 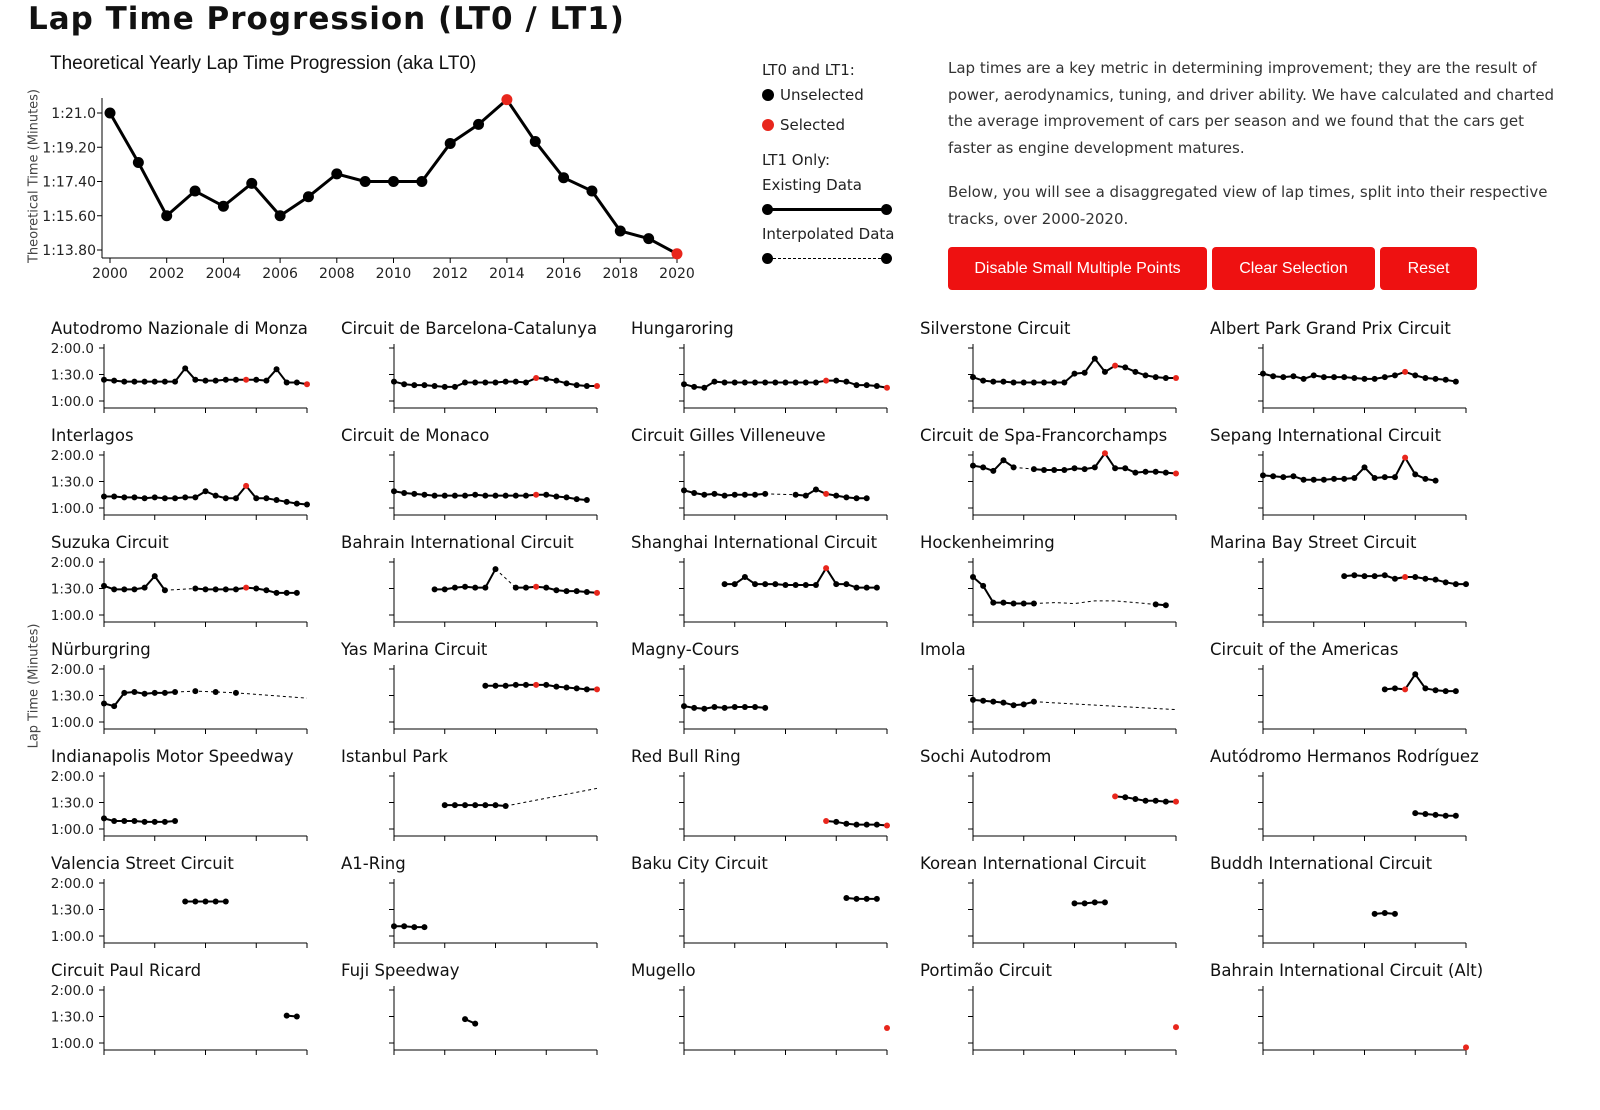 What do you see at coordinates (1346, 970) in the screenshot?
I see `track-title: Bahrain International Circuit (Alt)` at bounding box center [1346, 970].